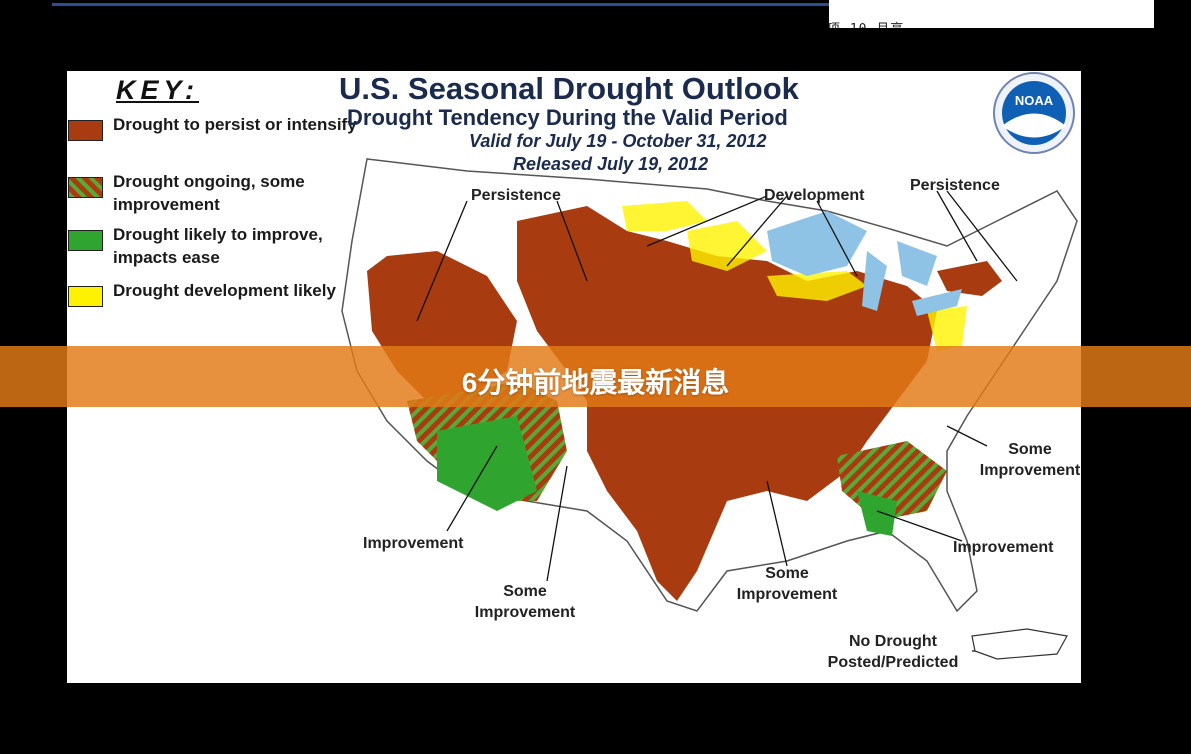 The width and height of the screenshot is (1191, 754). I want to click on noaa-logo-text: NOAA, so click(1034, 100).